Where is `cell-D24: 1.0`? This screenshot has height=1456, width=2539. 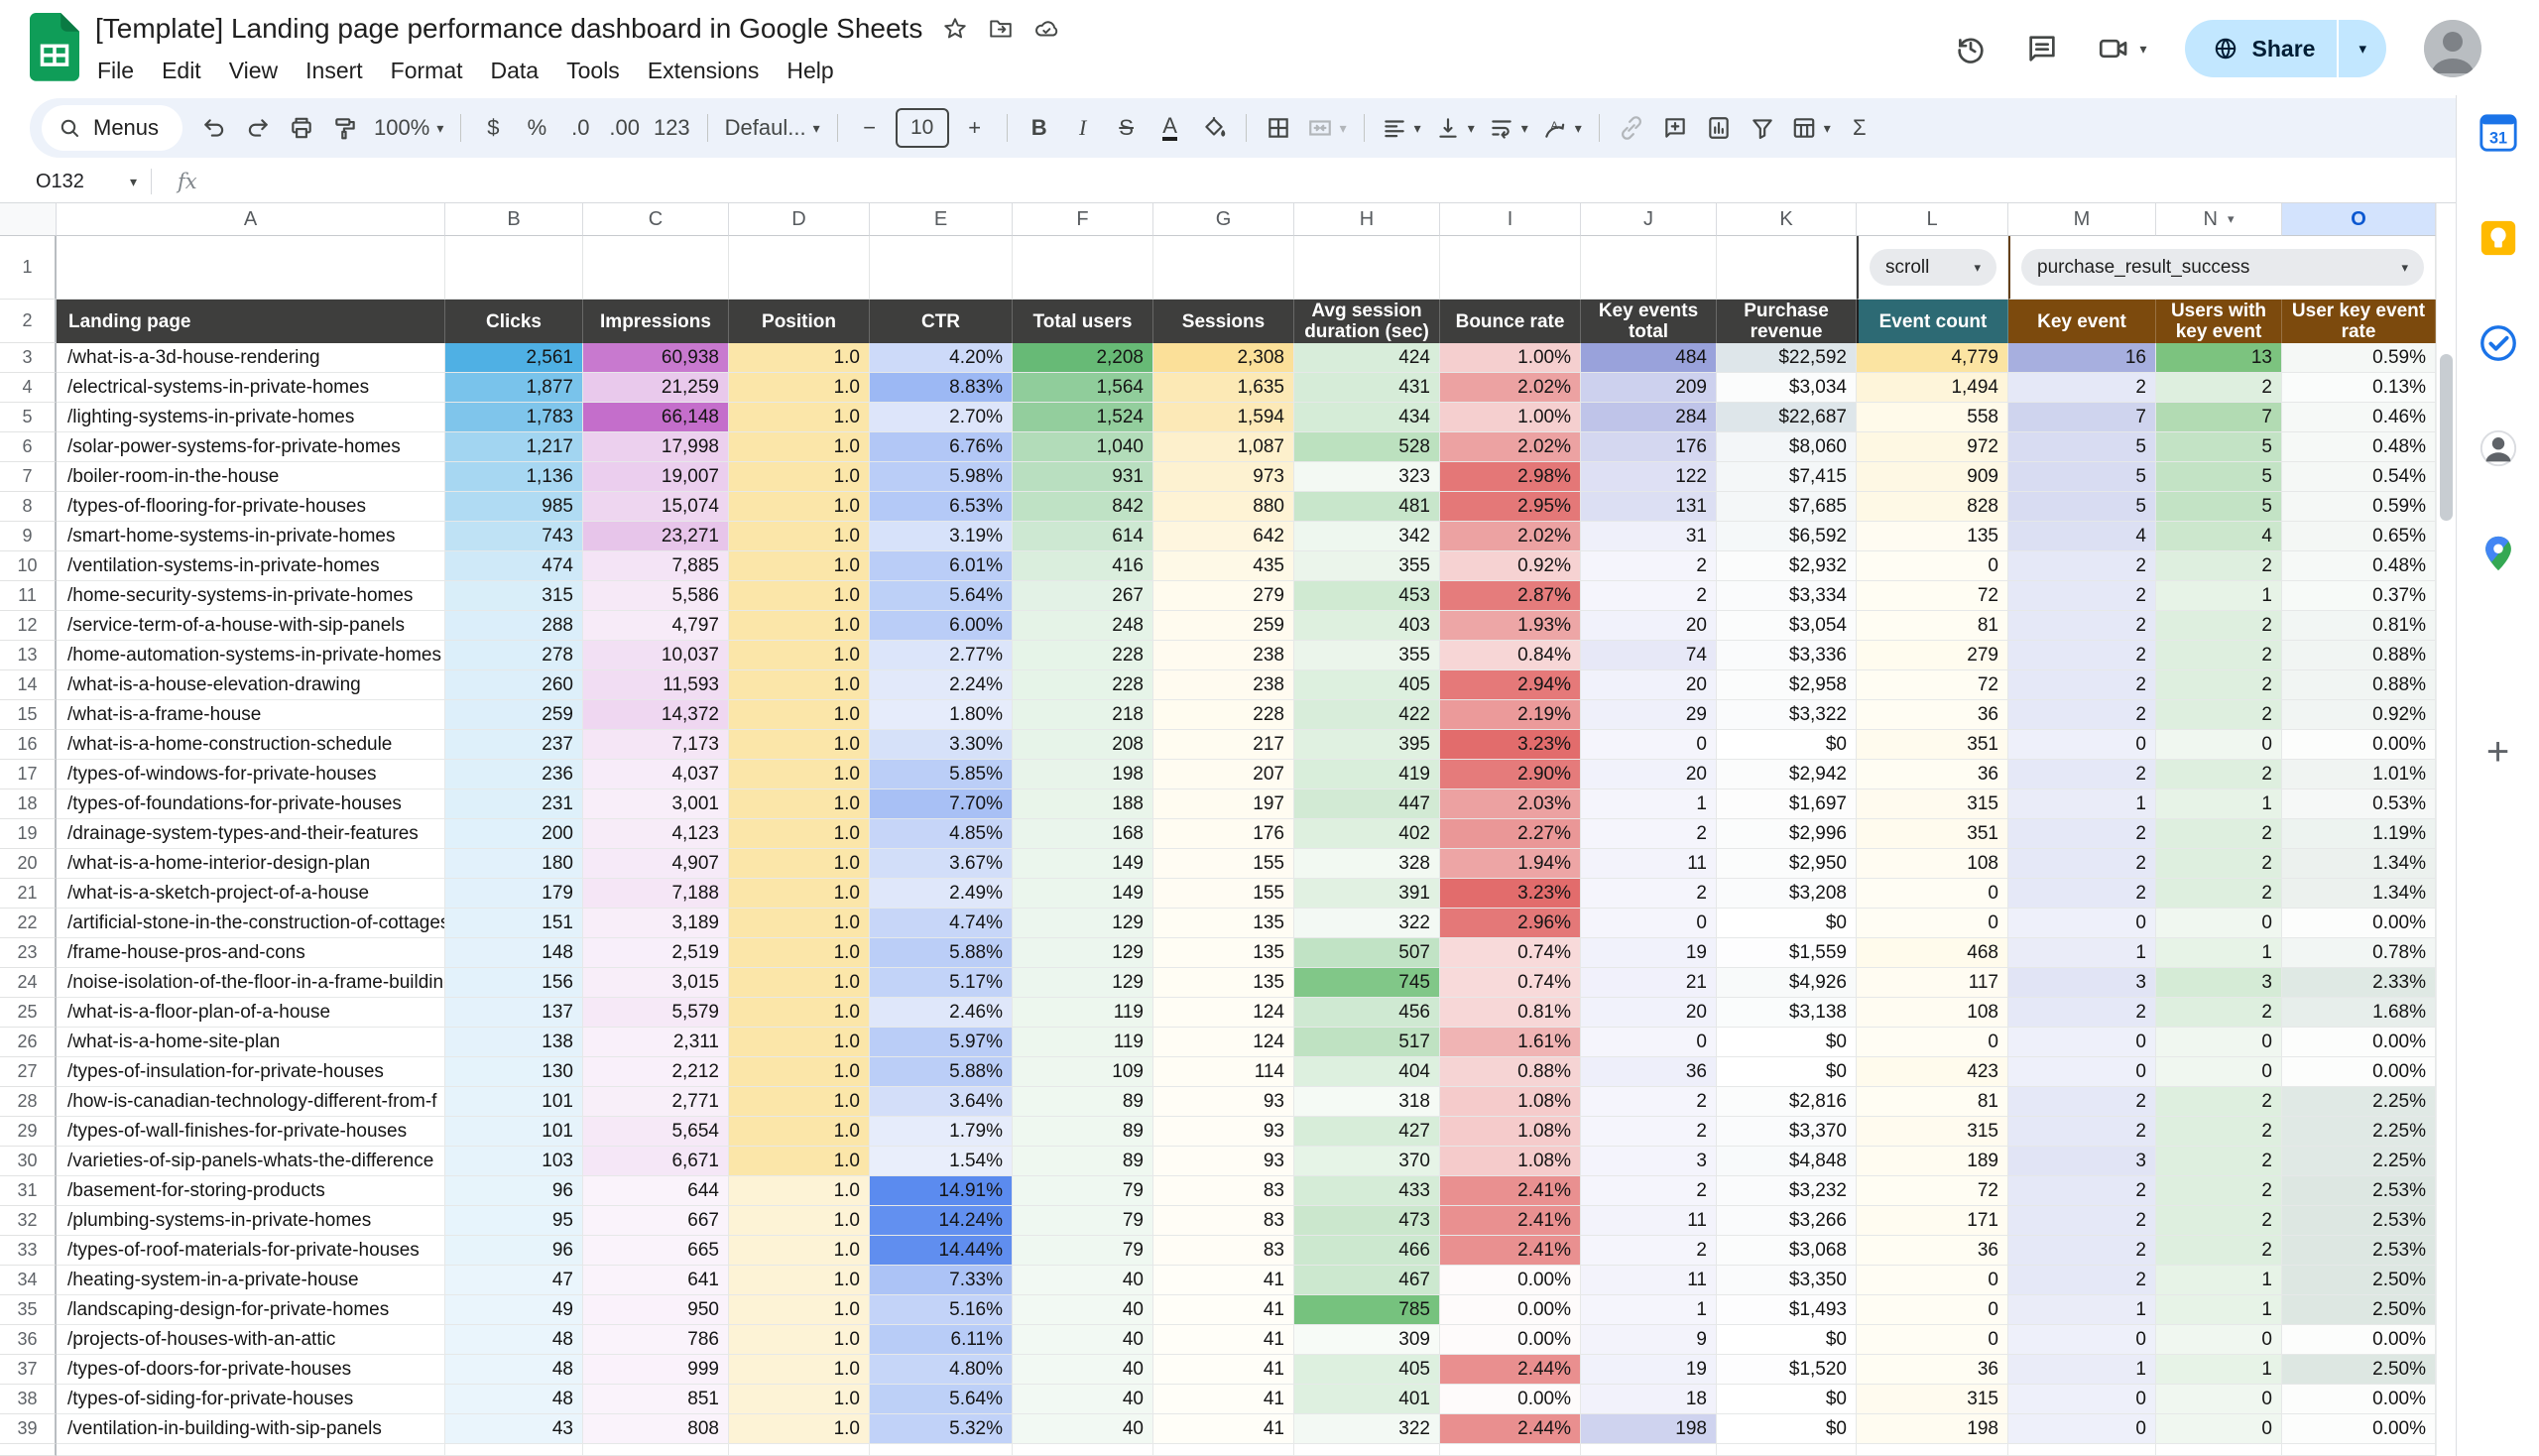
cell-D24: 1.0 is located at coordinates (800, 983).